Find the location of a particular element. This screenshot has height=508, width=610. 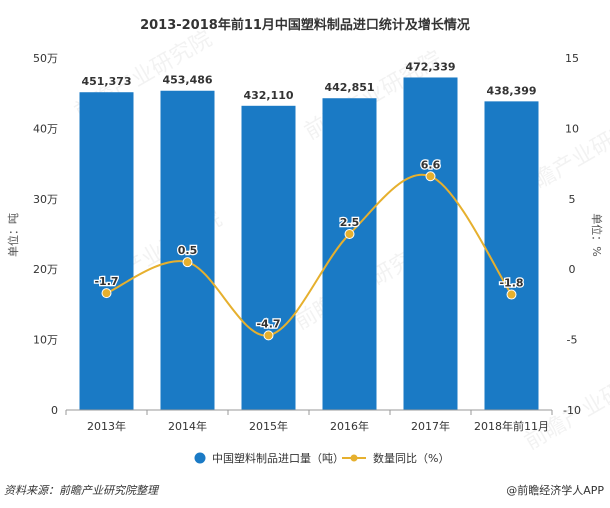

x-tick-label: 2014年 is located at coordinates (187, 426).